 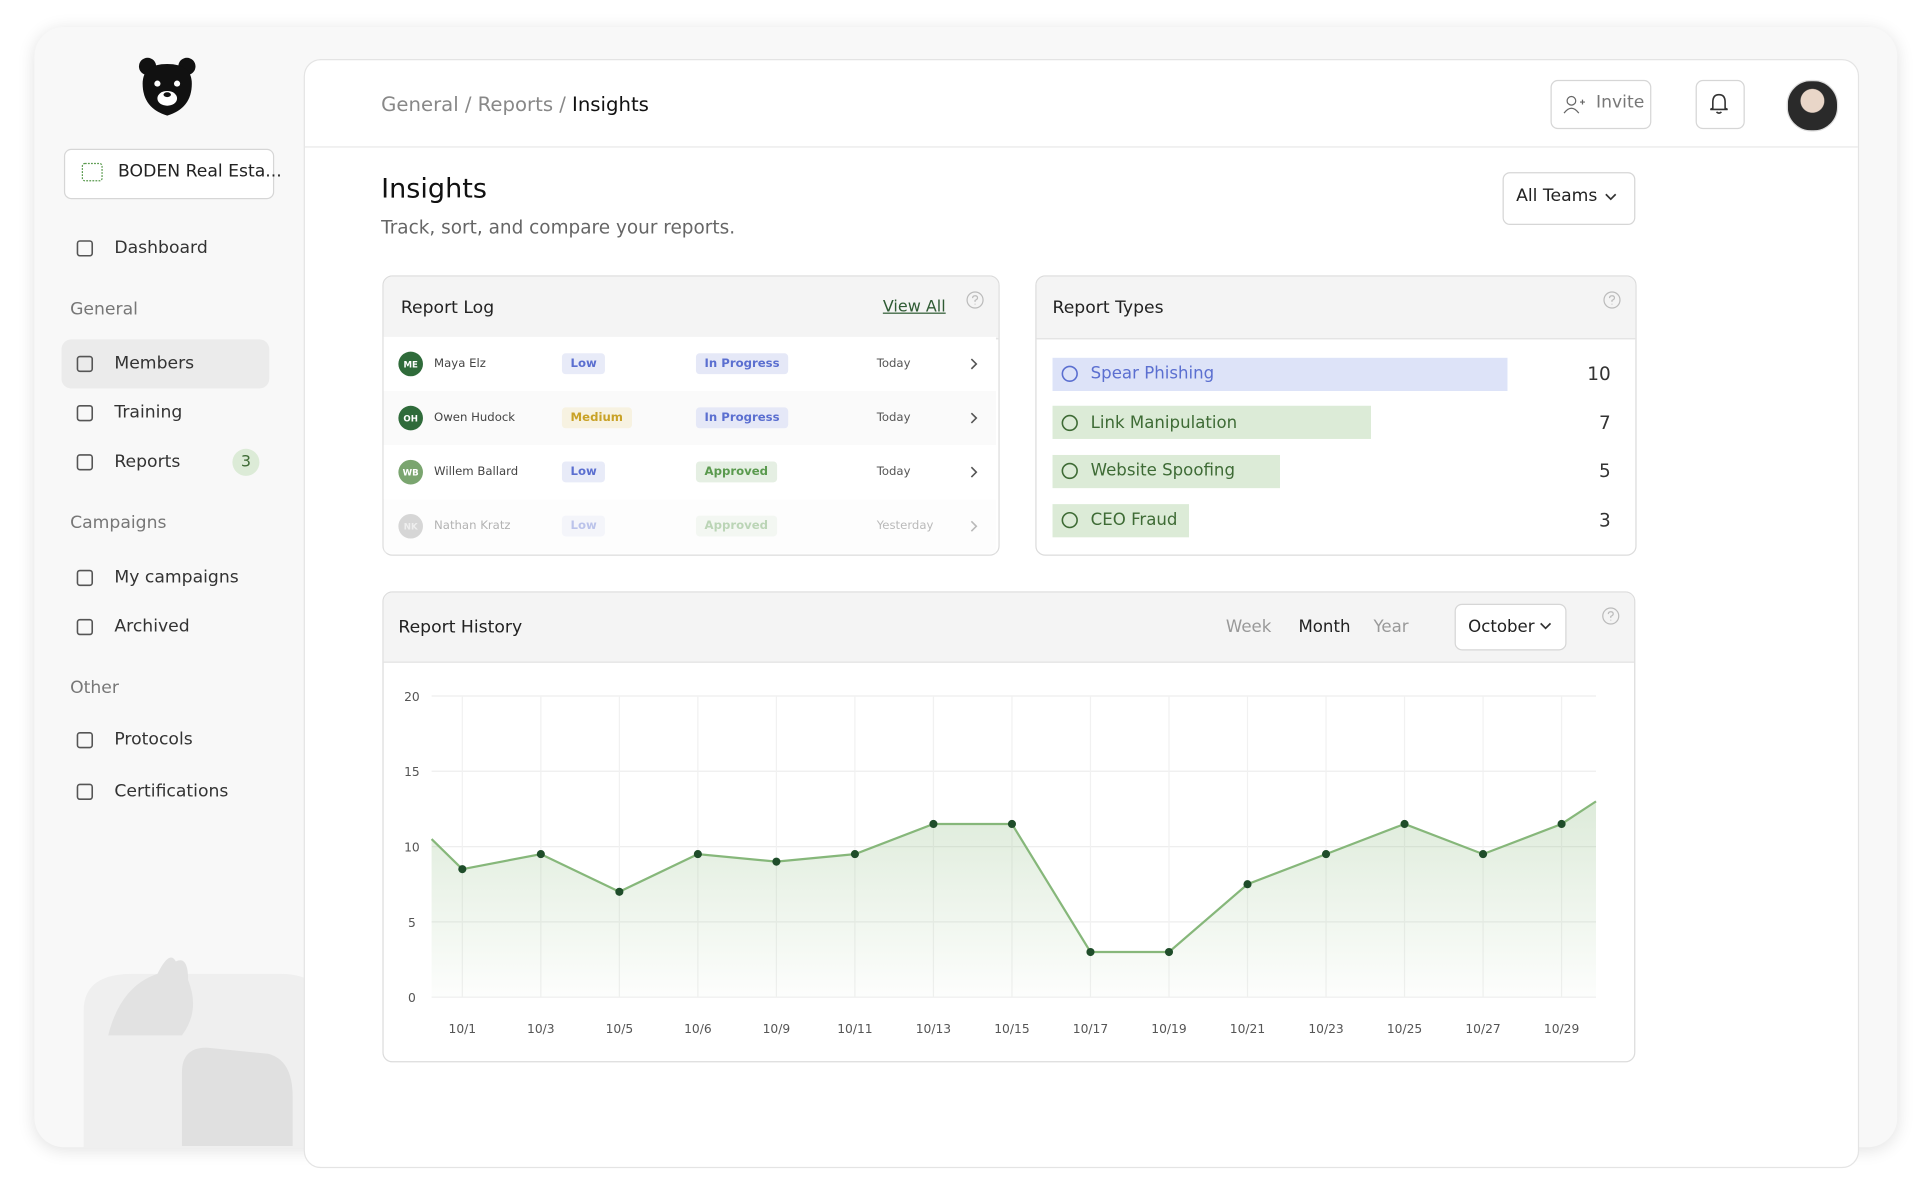 I want to click on x-tick-label: 10/25, so click(x=1404, y=1029).